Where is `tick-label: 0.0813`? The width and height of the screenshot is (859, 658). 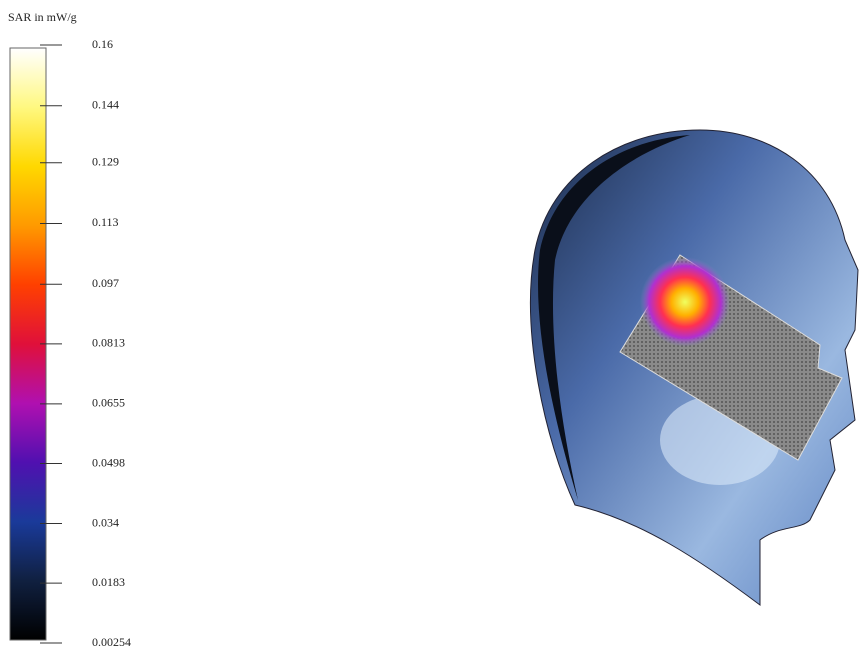 tick-label: 0.0813 is located at coordinates (108, 343).